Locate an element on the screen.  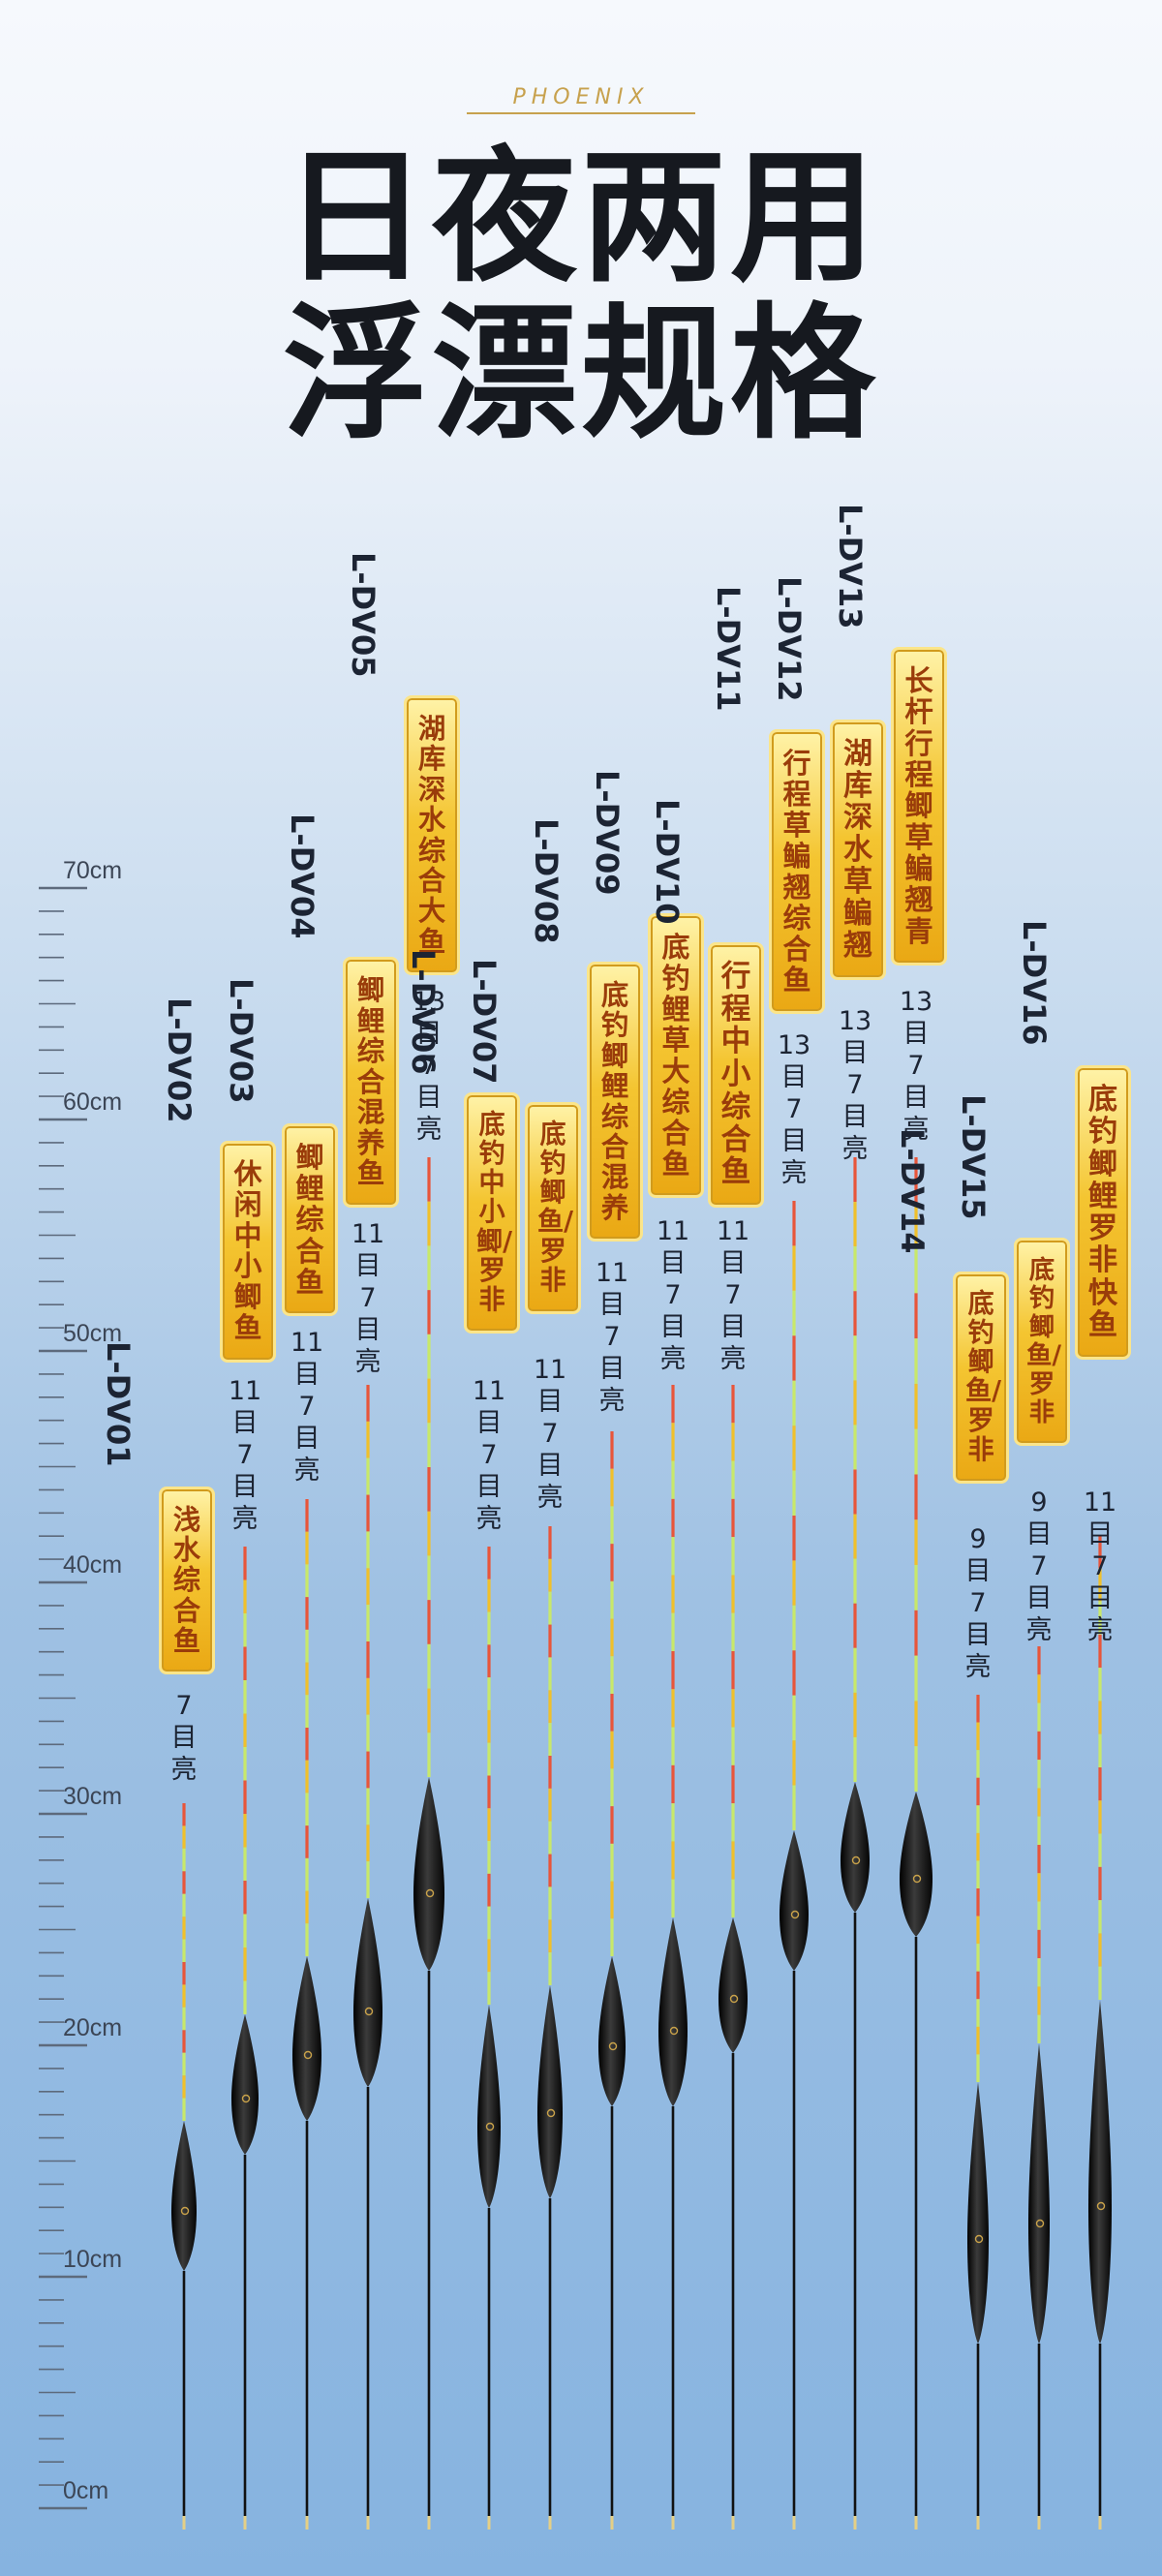
float-name: 底钓鲫鲤罗非快鱼 is located at coordinates (1102, 1212).